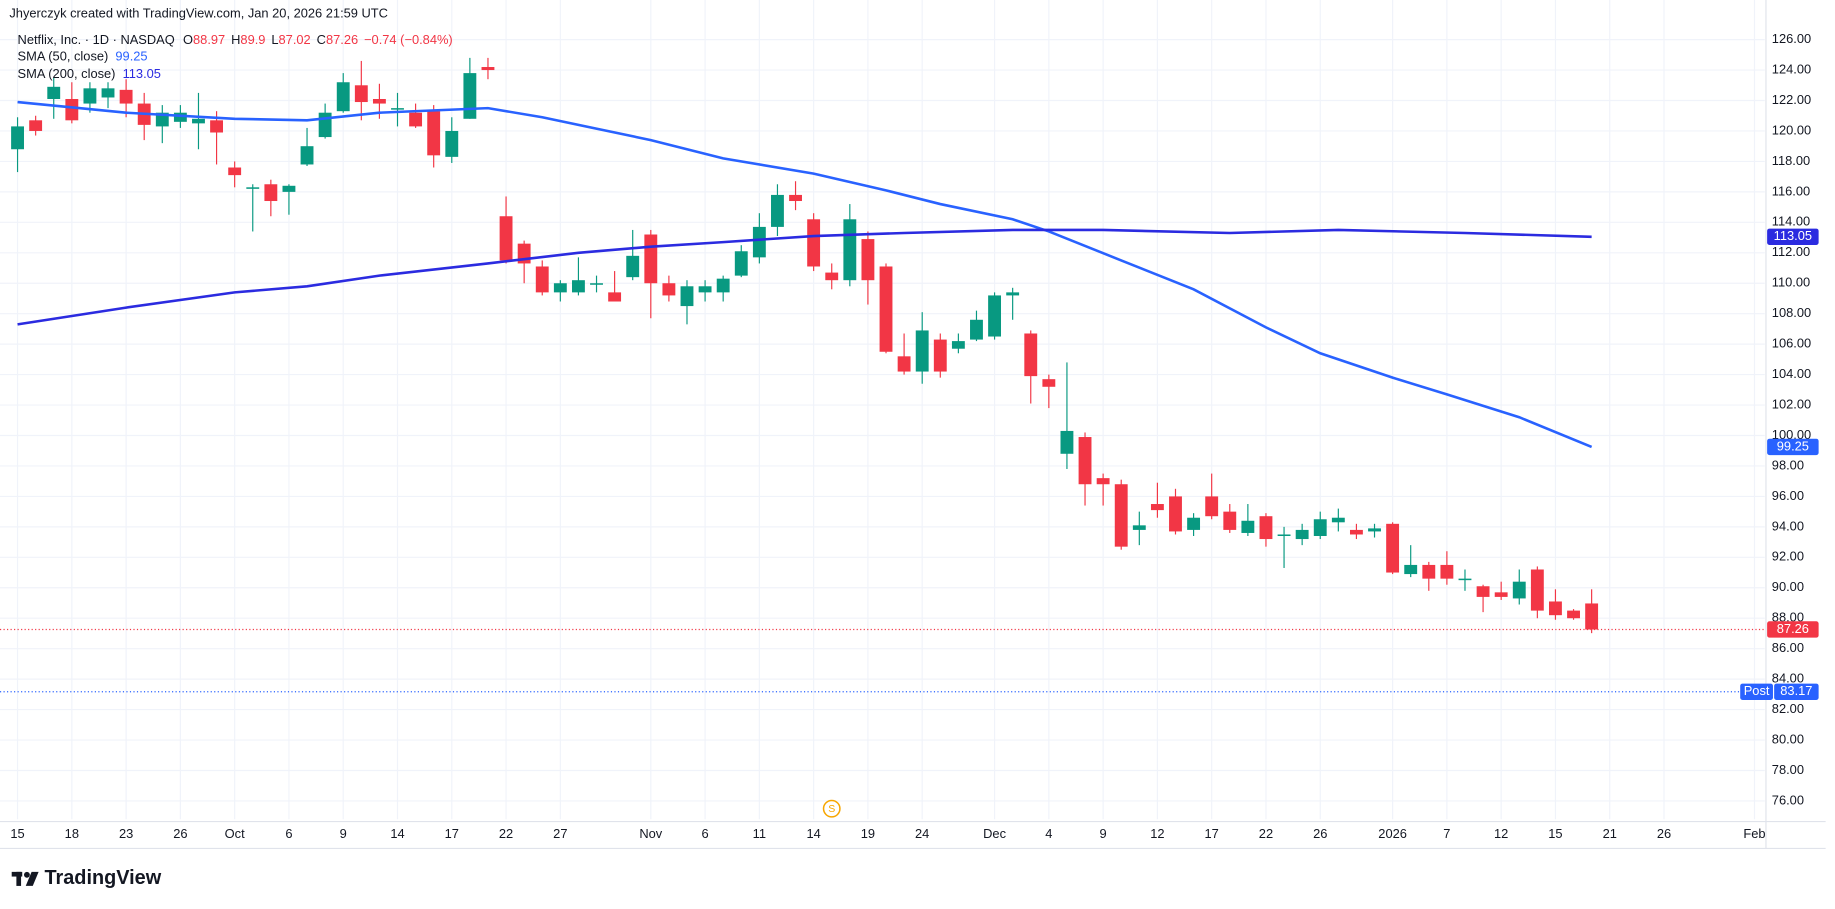 The width and height of the screenshot is (1835, 909). I want to click on x-tick-label: 23, so click(126, 833).